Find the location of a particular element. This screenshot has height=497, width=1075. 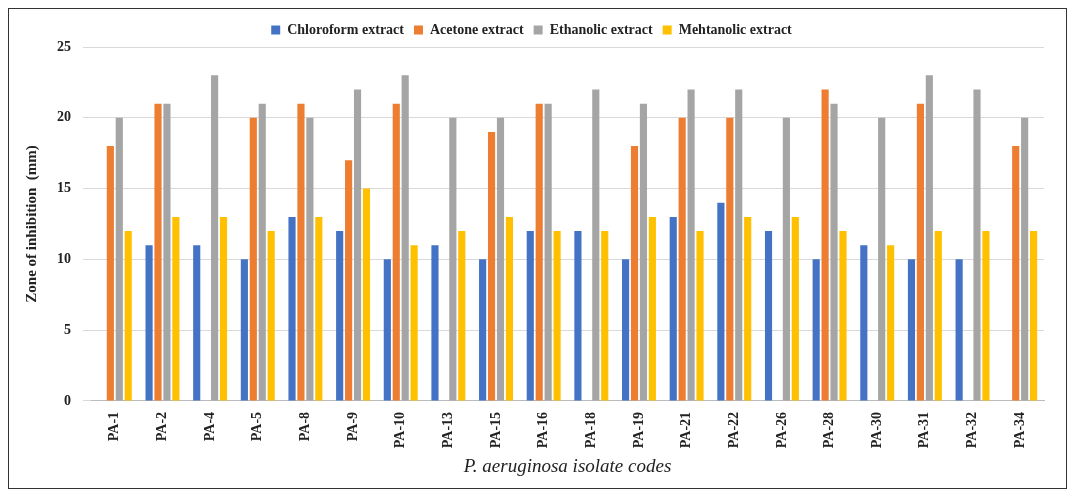

x-axis-title: P. aeruginosa isolate codes is located at coordinates (567, 465).